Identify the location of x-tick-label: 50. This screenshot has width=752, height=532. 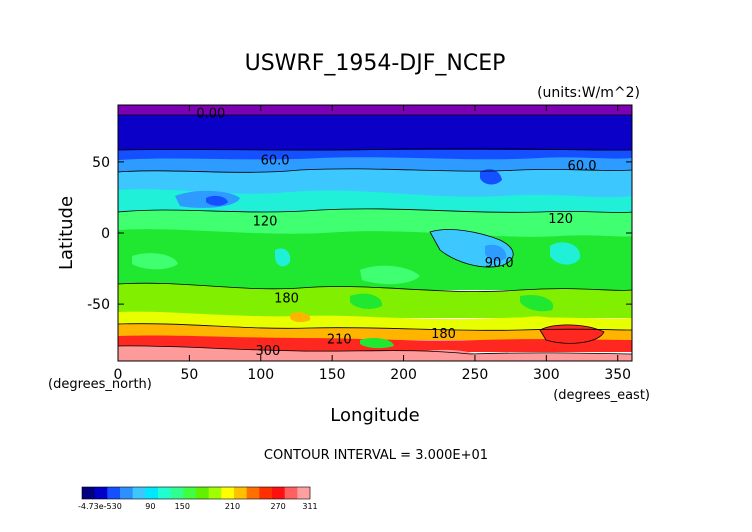
(189, 375).